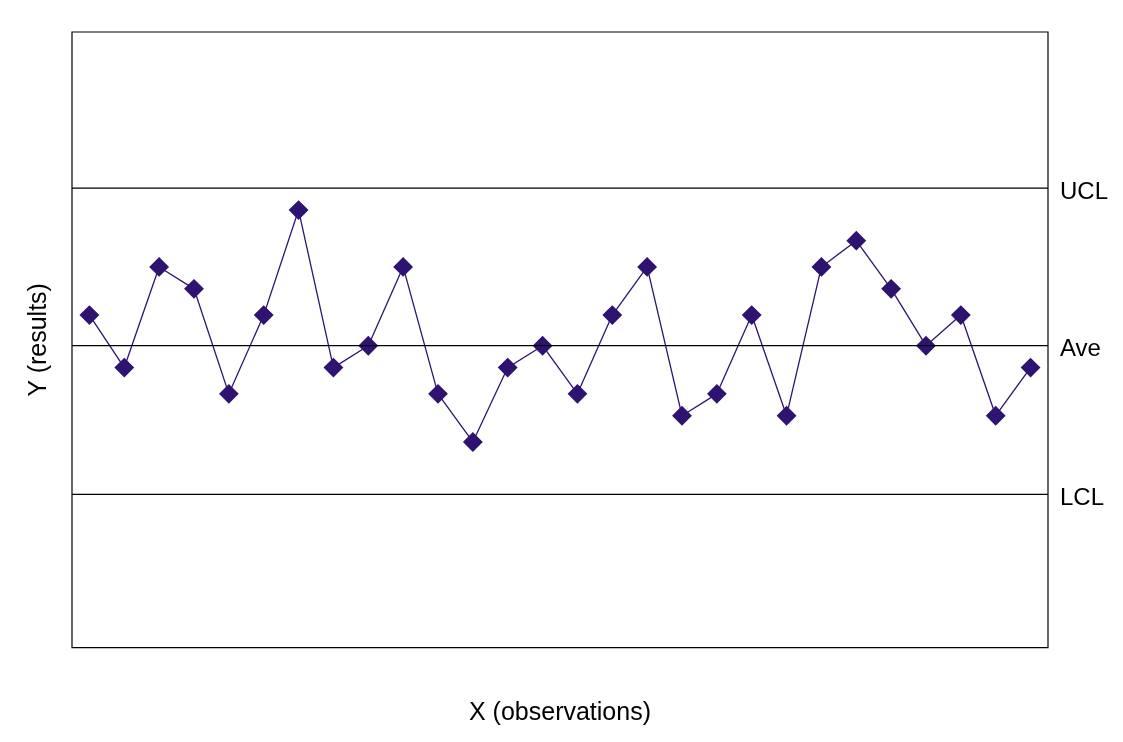  I want to click on ref-line-label: Ave, so click(1080, 348).